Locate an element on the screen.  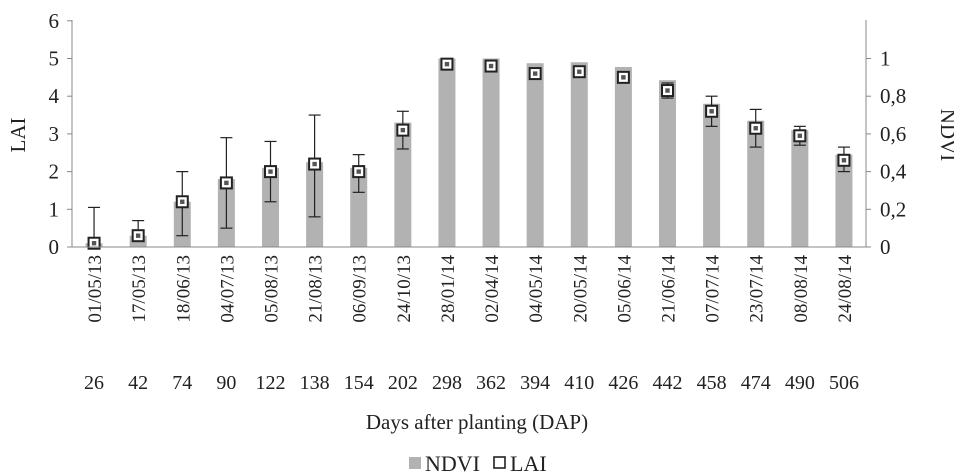
left-axis-ticks: 0 1 2 3 4 5 6 is located at coordinates (60, 134).